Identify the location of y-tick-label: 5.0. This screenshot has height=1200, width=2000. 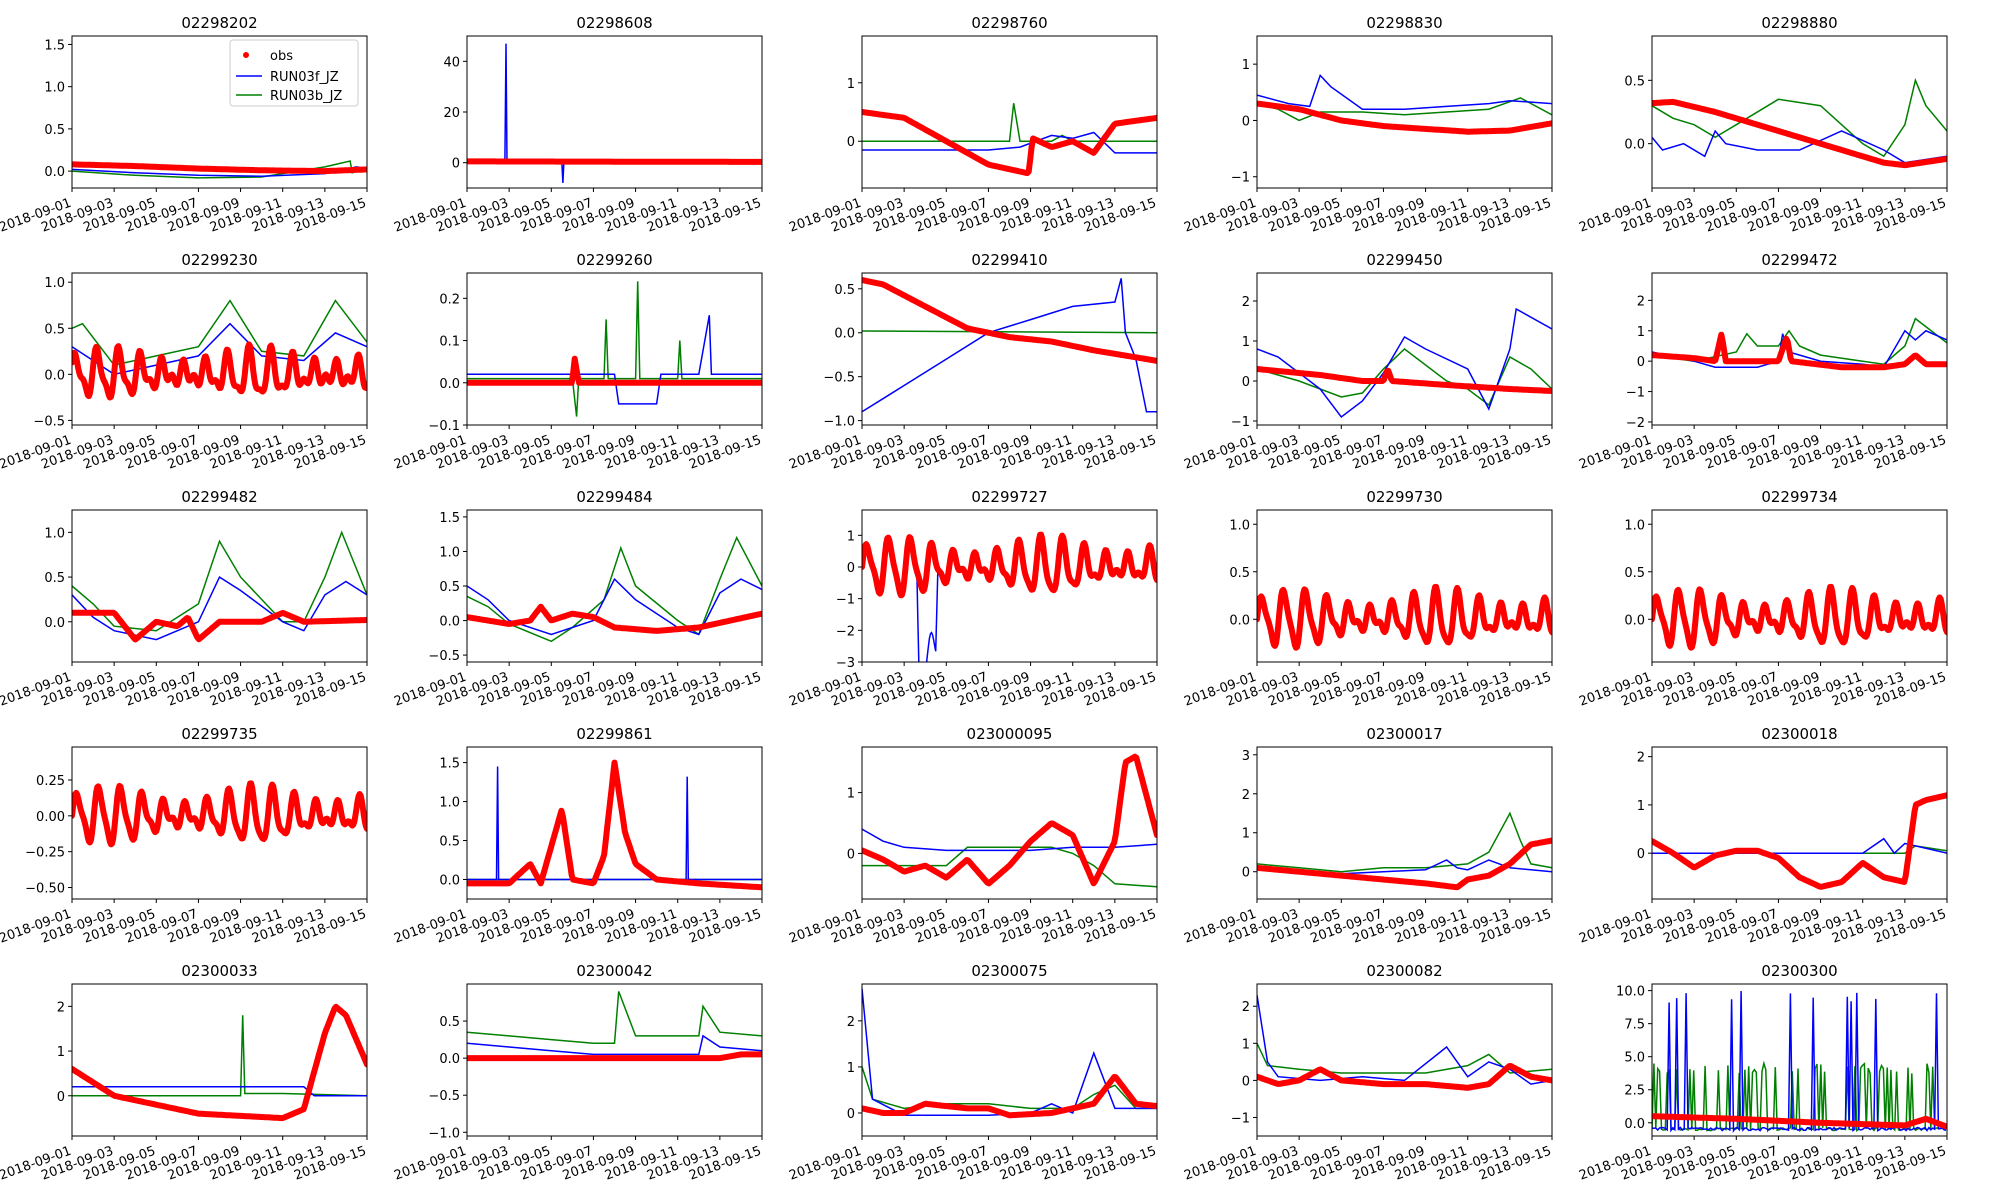
(1634, 1058).